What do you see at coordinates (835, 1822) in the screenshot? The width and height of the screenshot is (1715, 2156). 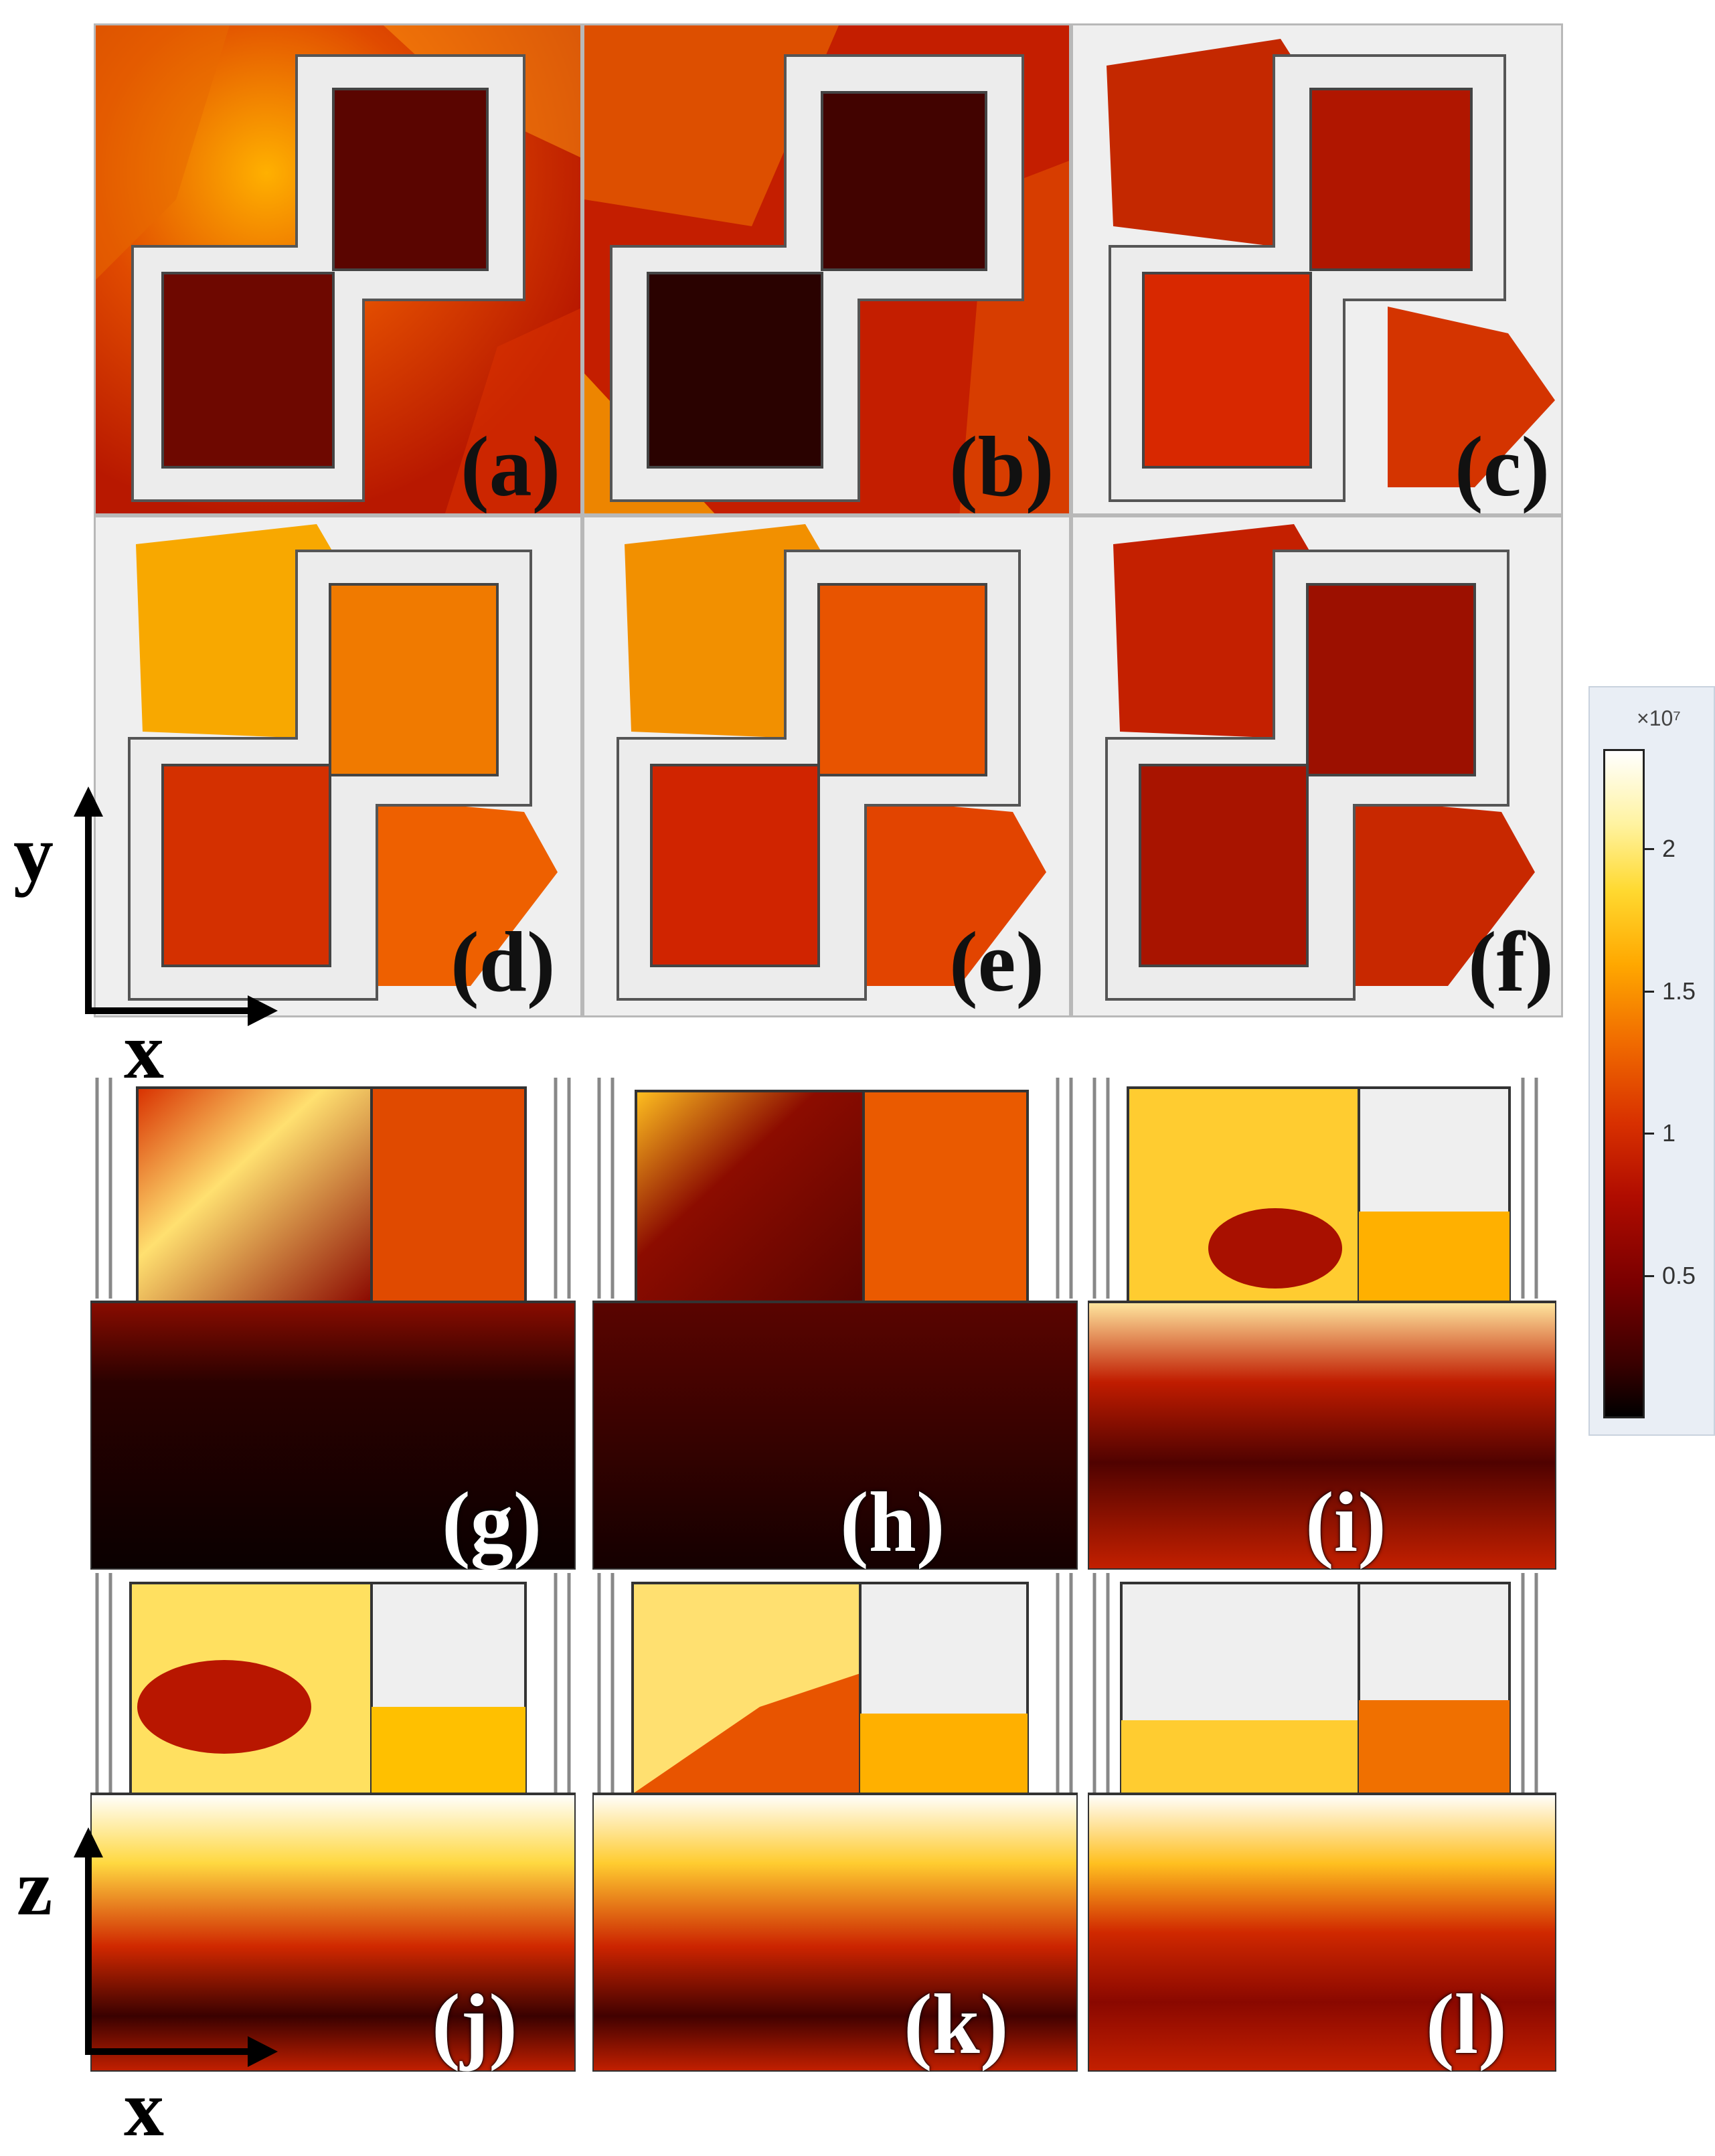 I see `panel-k: (k)` at bounding box center [835, 1822].